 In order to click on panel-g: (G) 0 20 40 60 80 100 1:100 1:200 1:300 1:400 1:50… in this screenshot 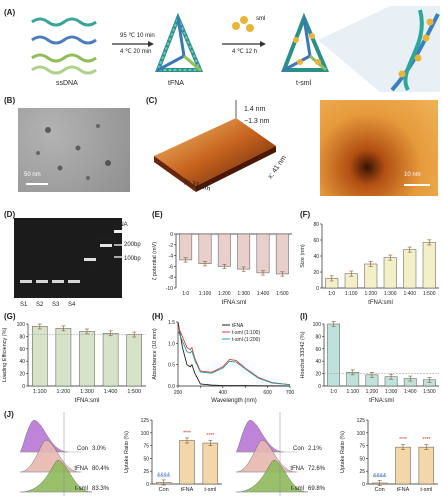, I will do `click(75, 357)`.